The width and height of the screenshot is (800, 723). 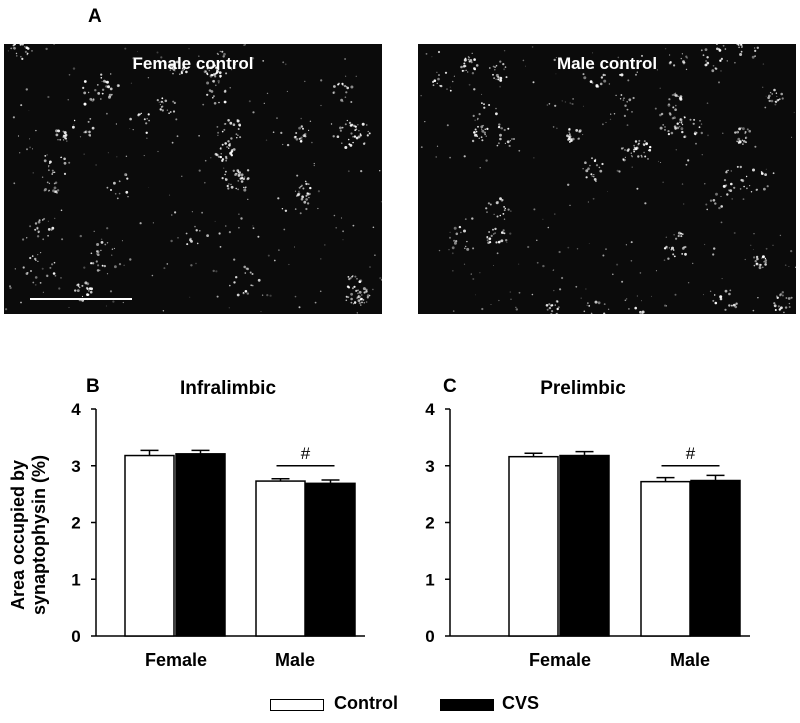 I want to click on category-label: Female, so click(x=176, y=660).